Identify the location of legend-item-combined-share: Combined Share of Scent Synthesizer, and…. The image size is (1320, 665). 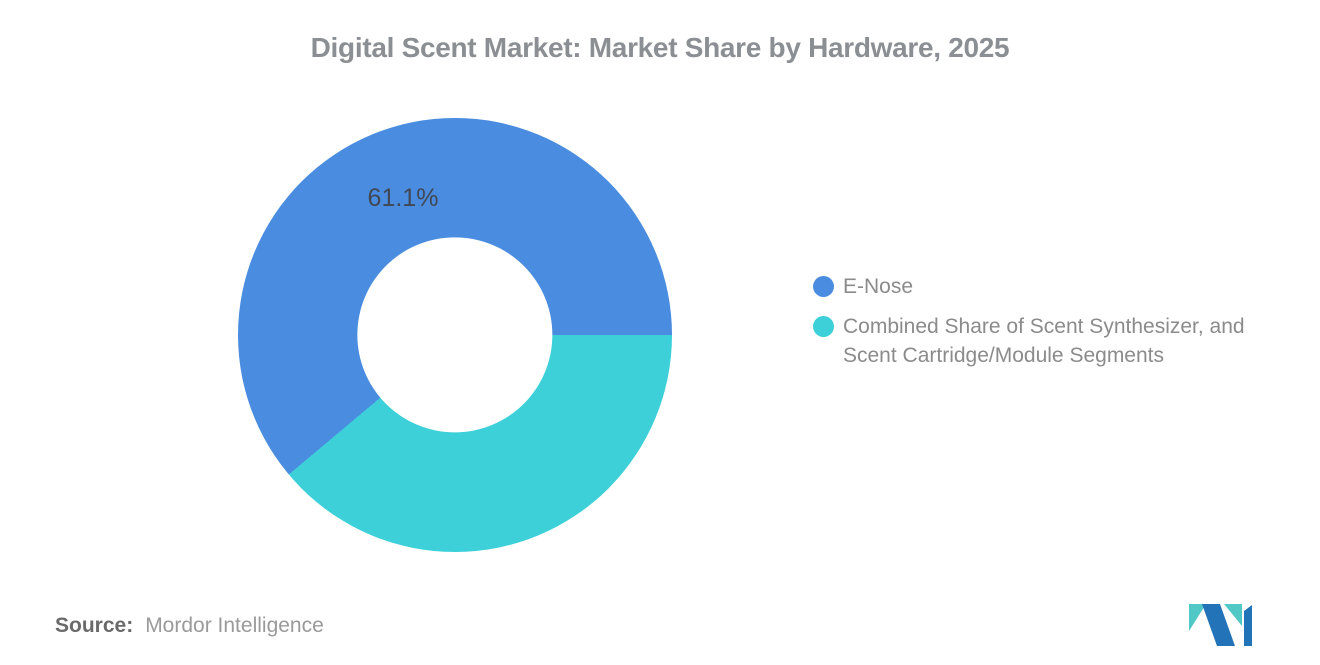
(1053, 341).